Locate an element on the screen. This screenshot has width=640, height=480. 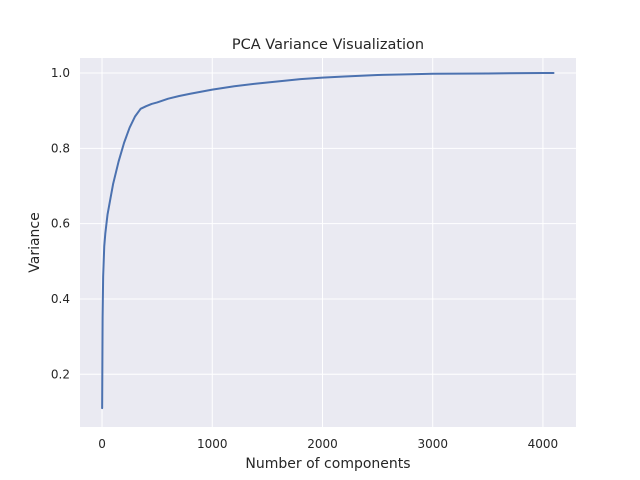
x-tick-label: 2000 is located at coordinates (322, 444).